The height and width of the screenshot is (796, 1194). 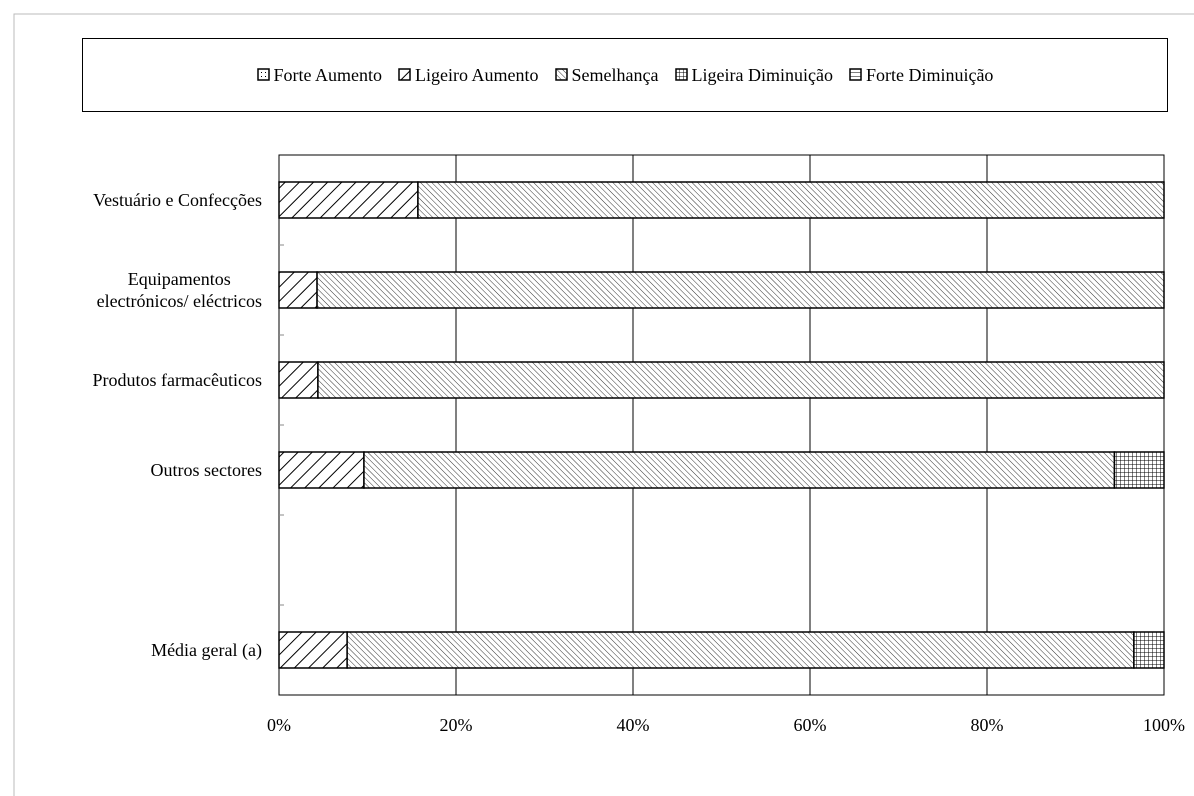 I want to click on x-tick-label: 40%, so click(x=633, y=725).